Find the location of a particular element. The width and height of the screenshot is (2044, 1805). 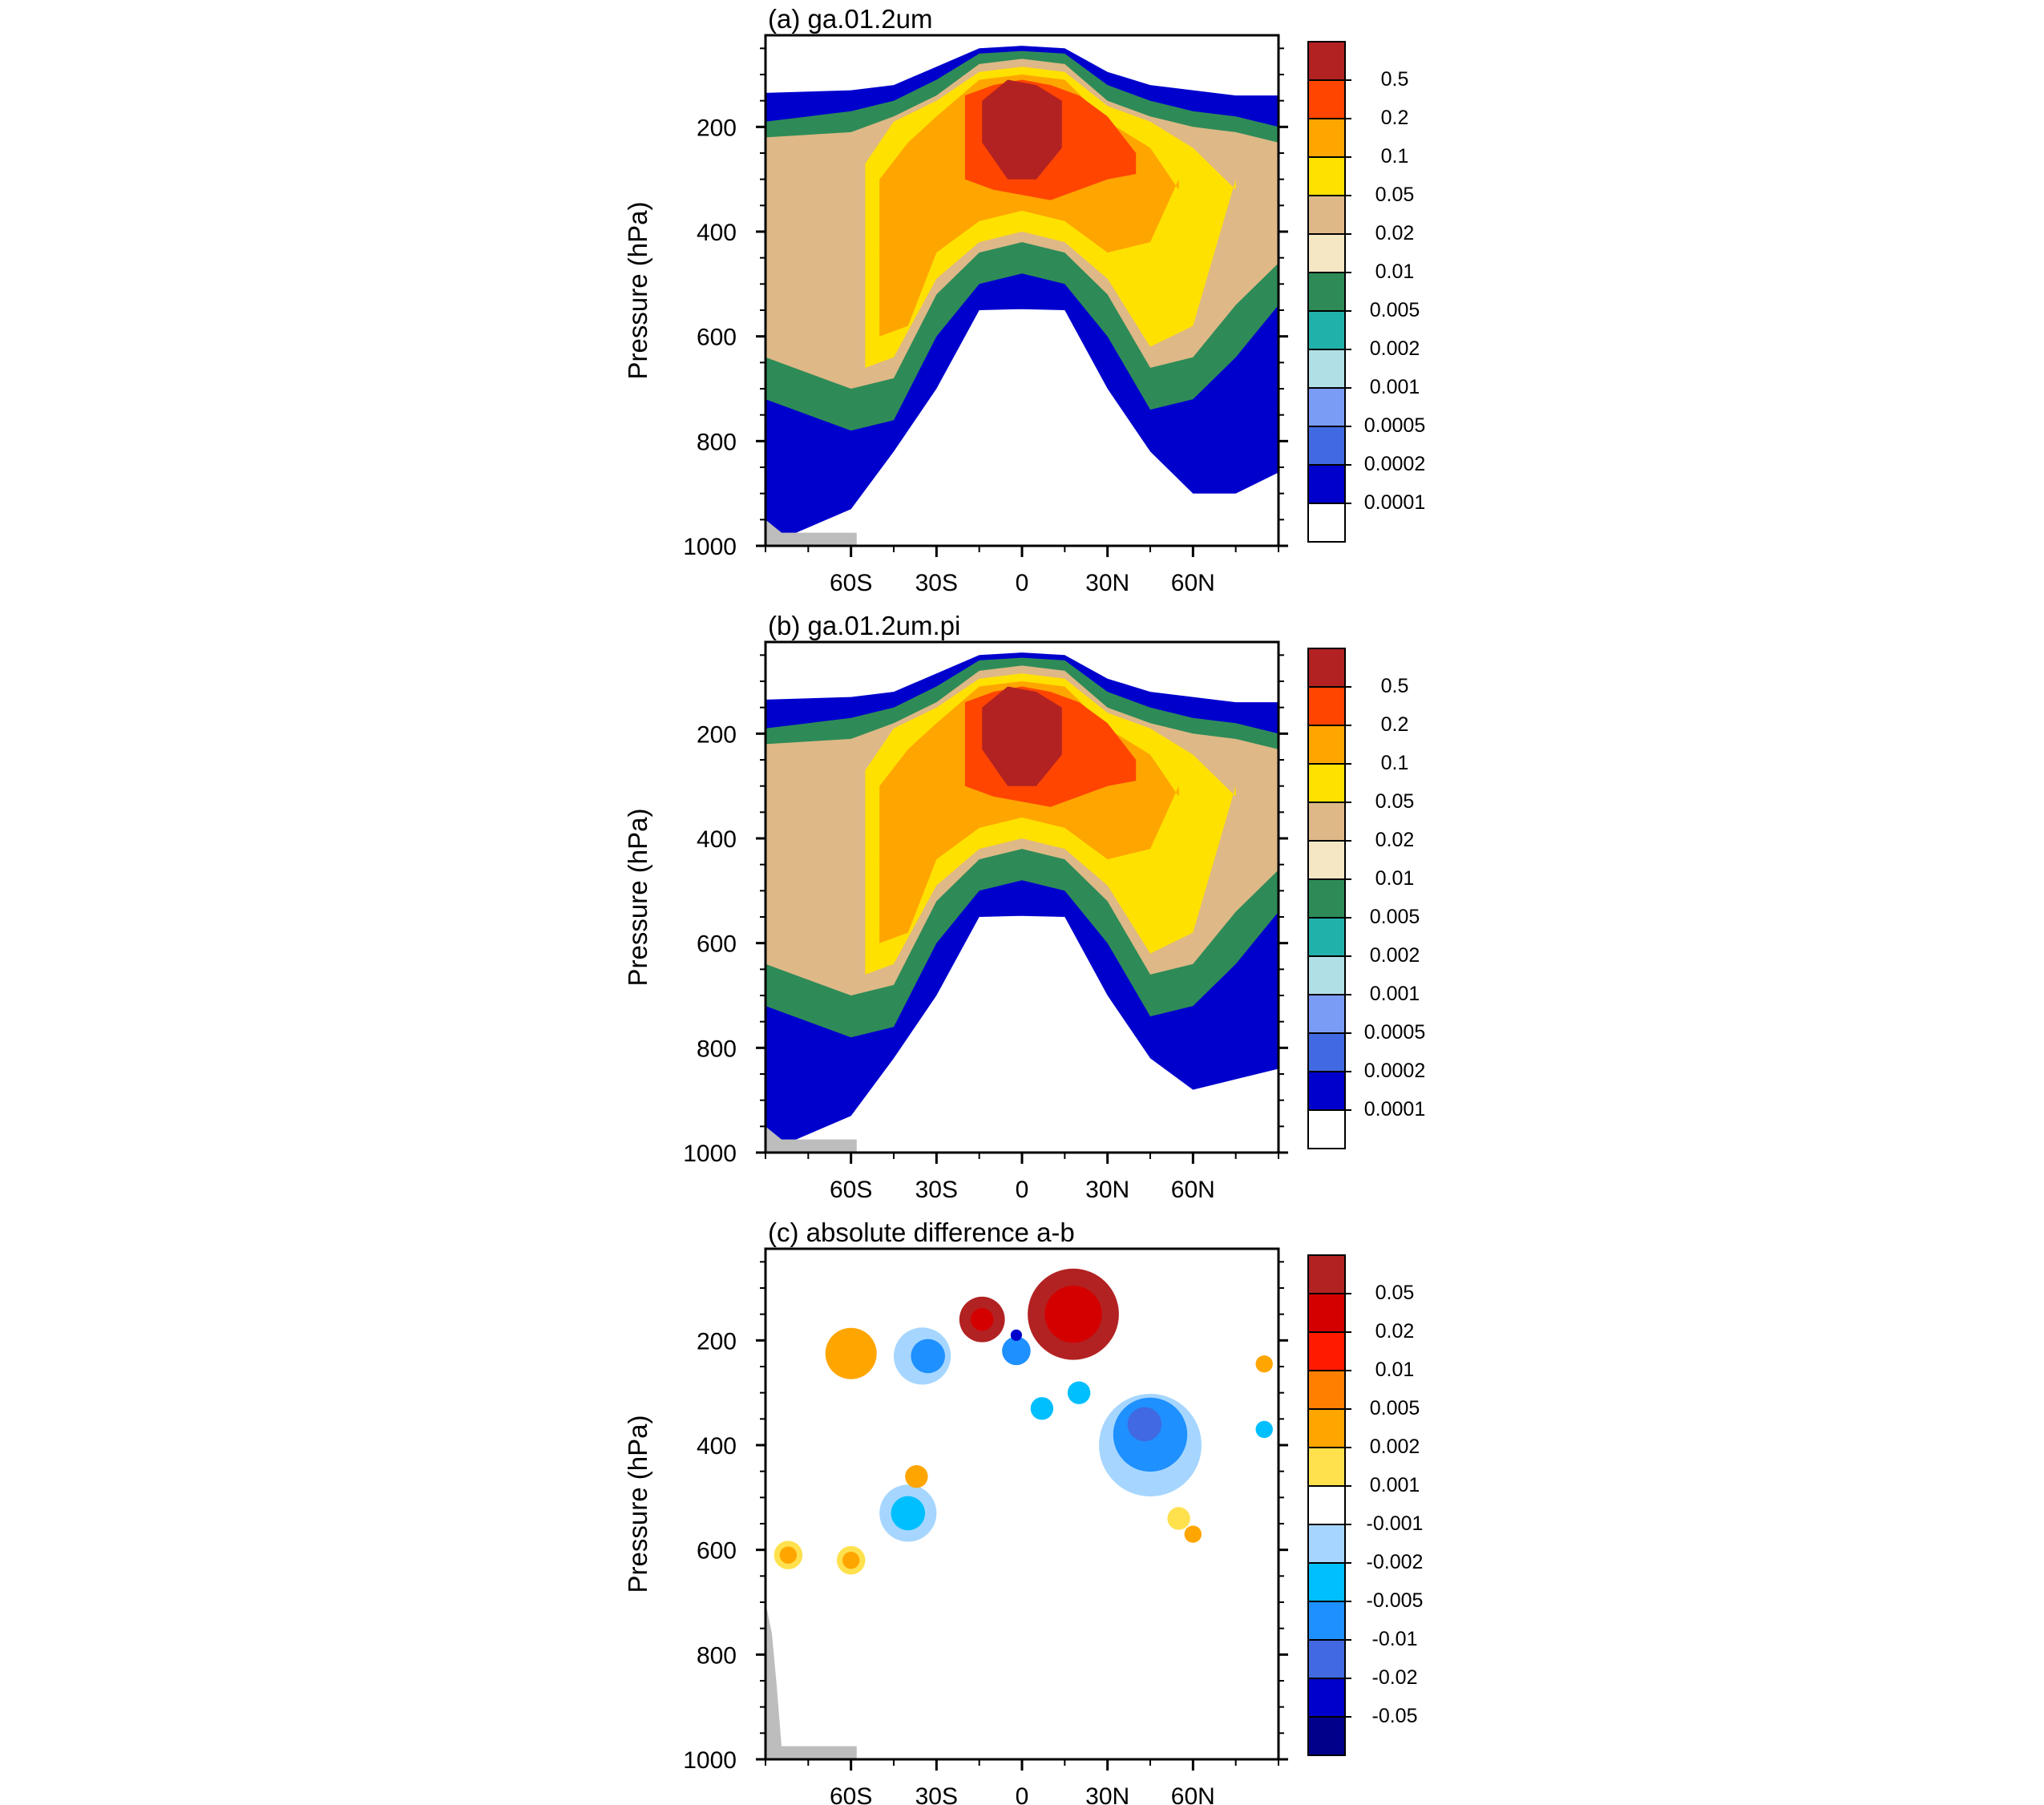

p2-colorbar-label-5: 0.001 is located at coordinates (1395, 1485).